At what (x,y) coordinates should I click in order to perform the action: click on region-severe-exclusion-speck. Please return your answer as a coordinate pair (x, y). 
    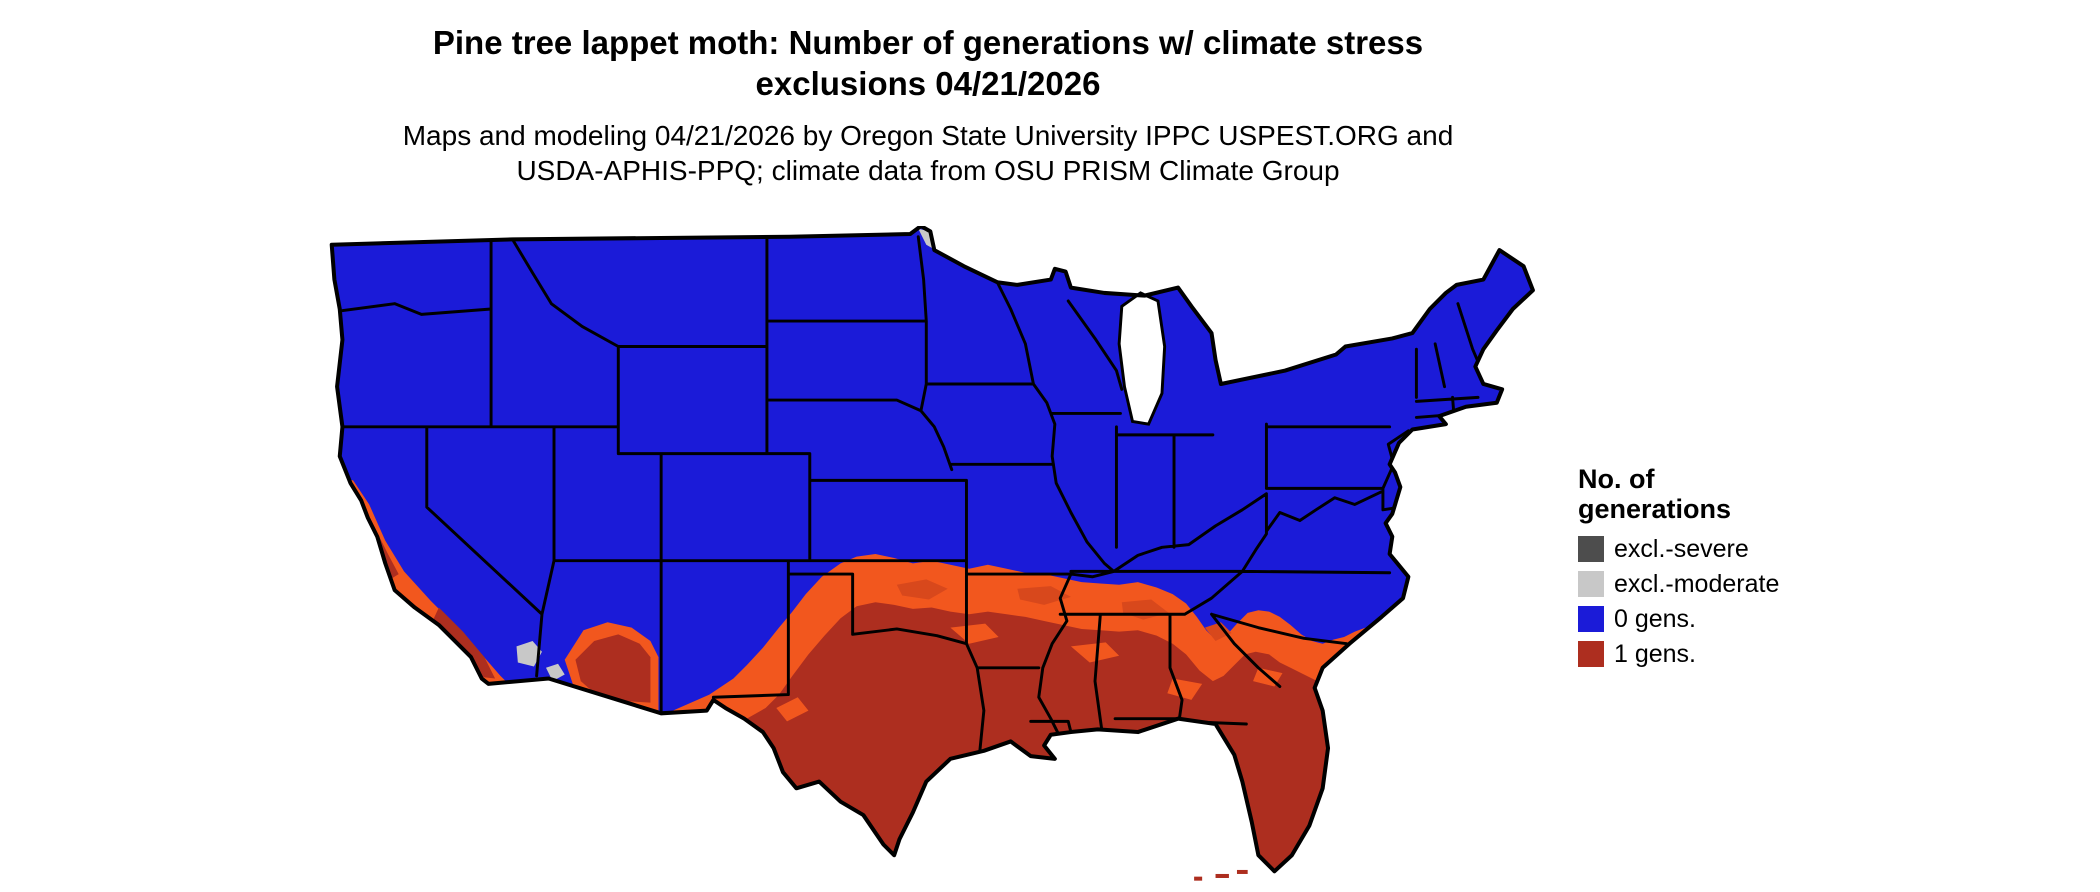
    Looking at the image, I should click on (1024, 275).